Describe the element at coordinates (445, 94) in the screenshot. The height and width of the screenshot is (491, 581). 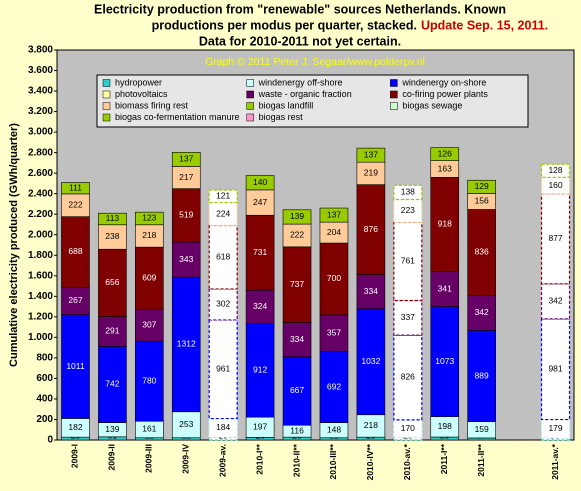
I see `legend-label: co-firing power plants` at that location.